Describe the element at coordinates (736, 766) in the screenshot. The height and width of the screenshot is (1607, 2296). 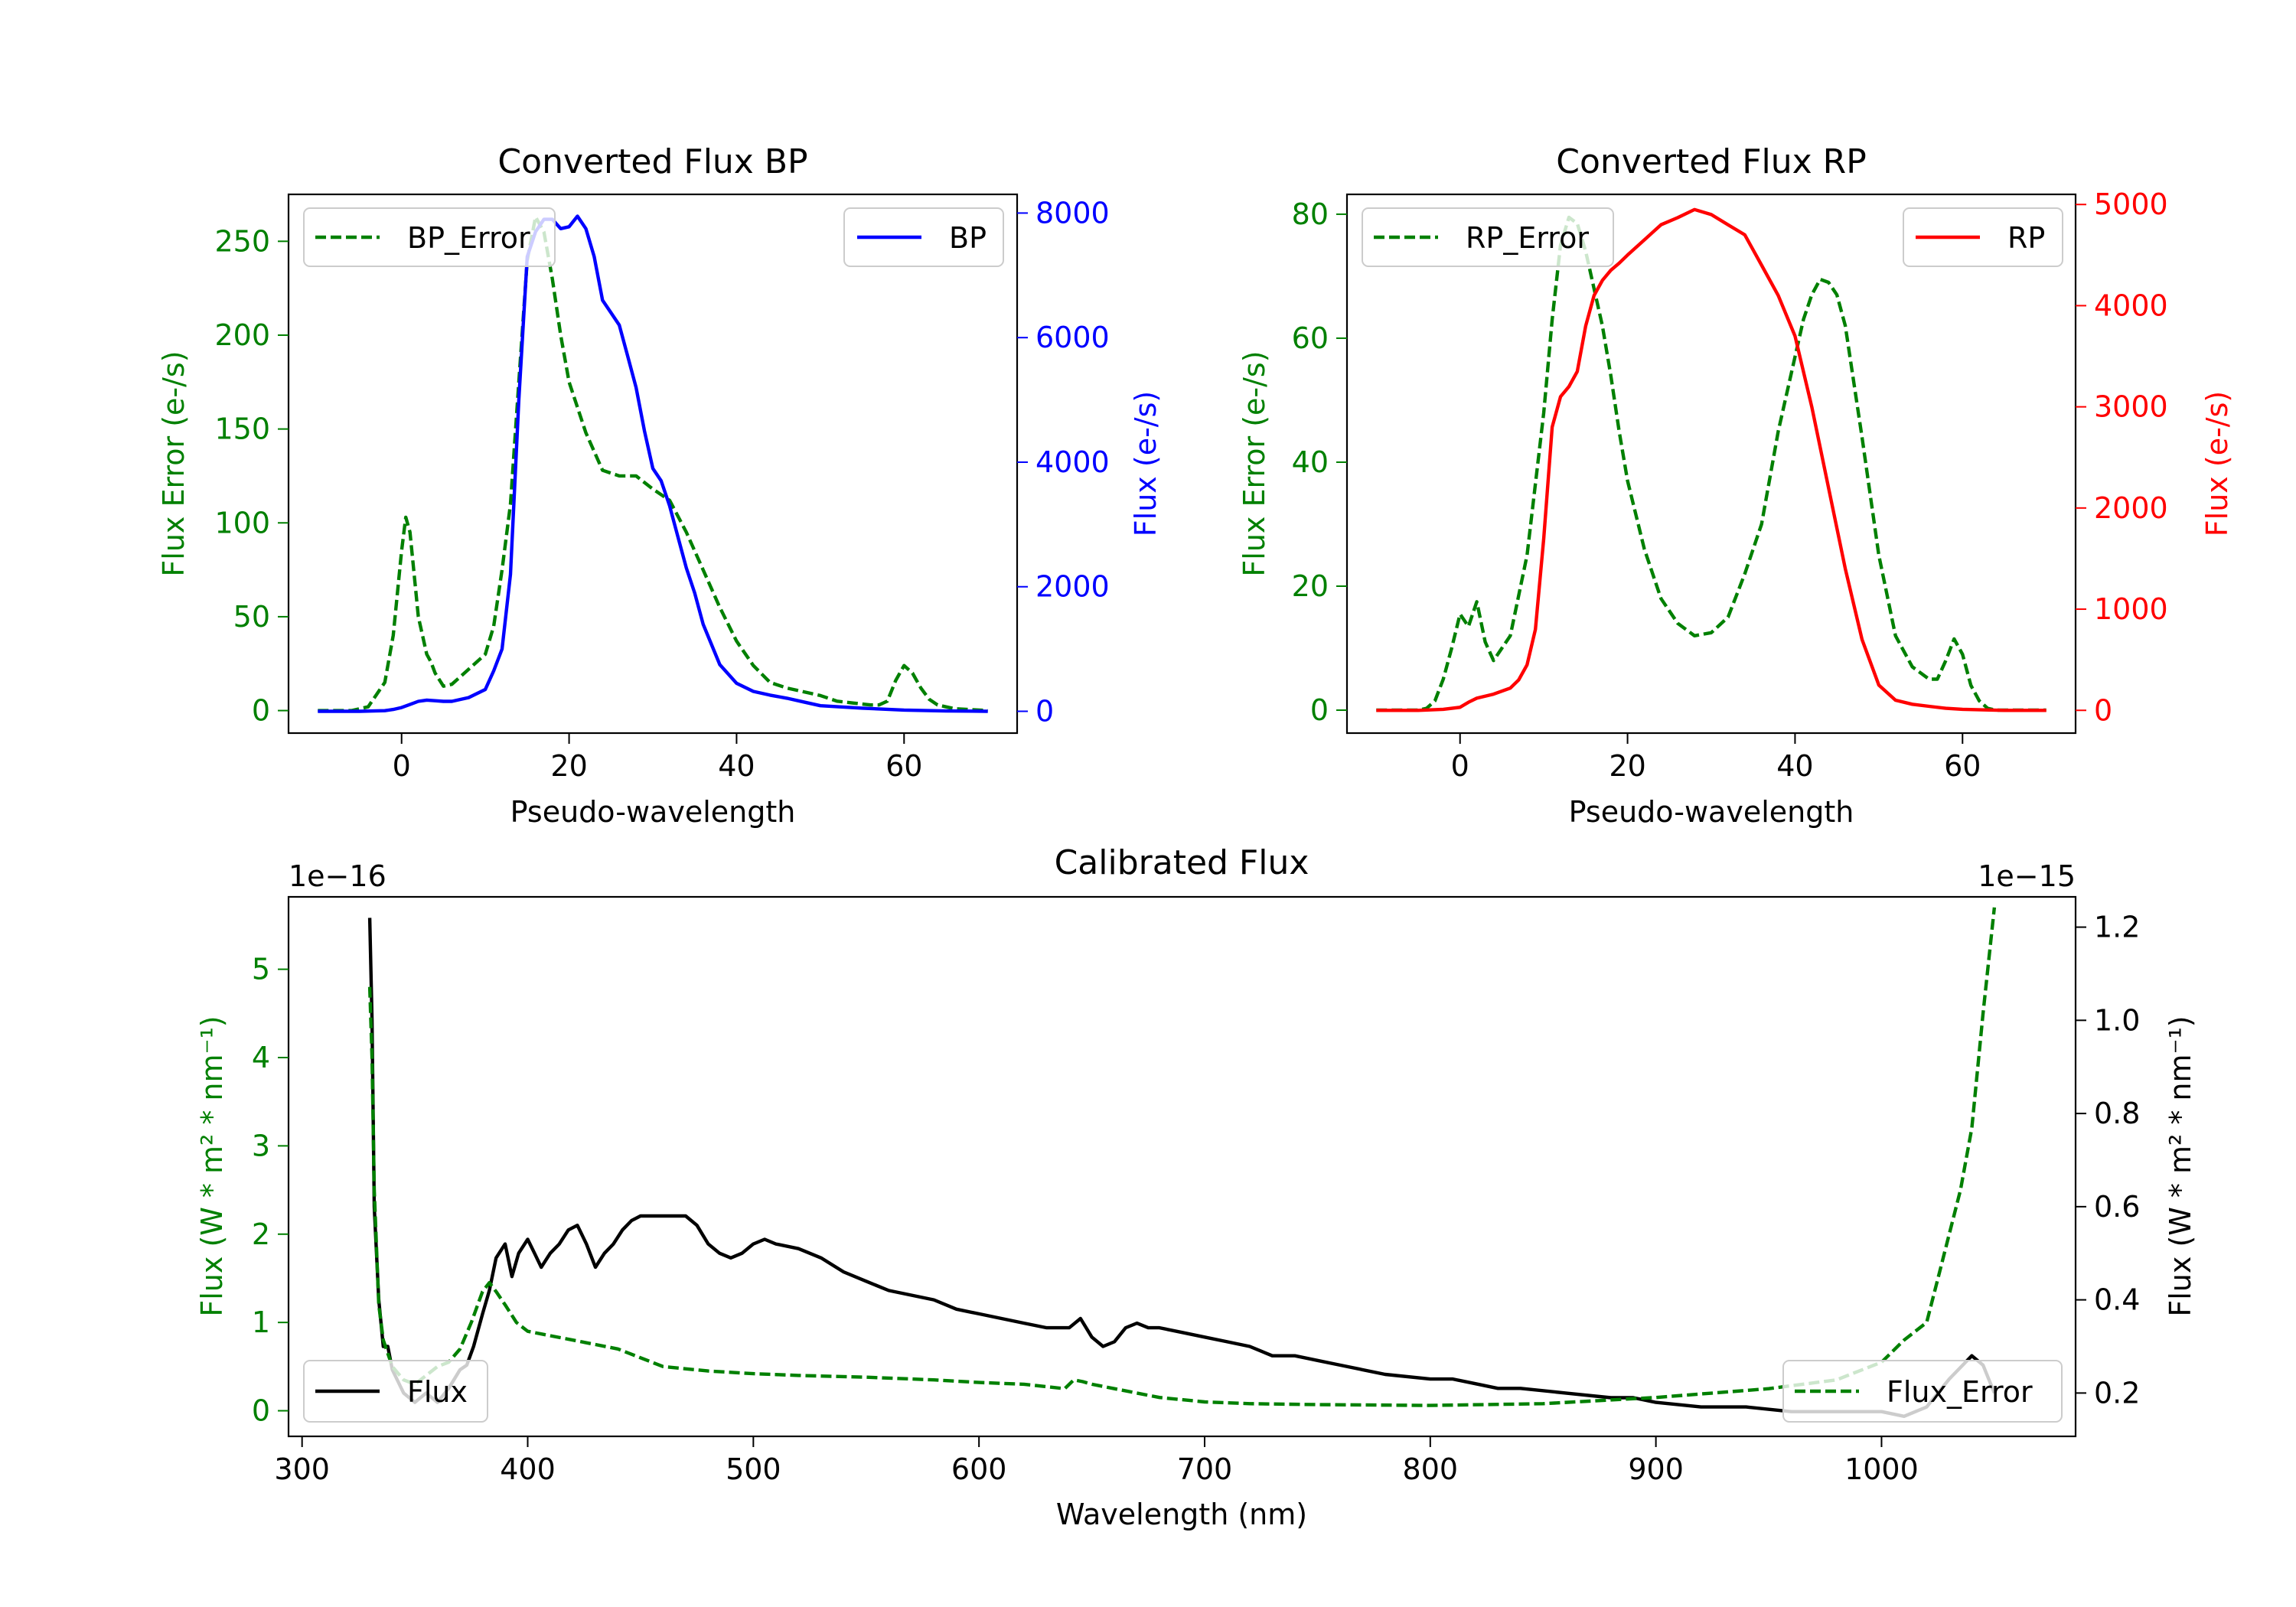
I see `bp-xtick-label: 40` at that location.